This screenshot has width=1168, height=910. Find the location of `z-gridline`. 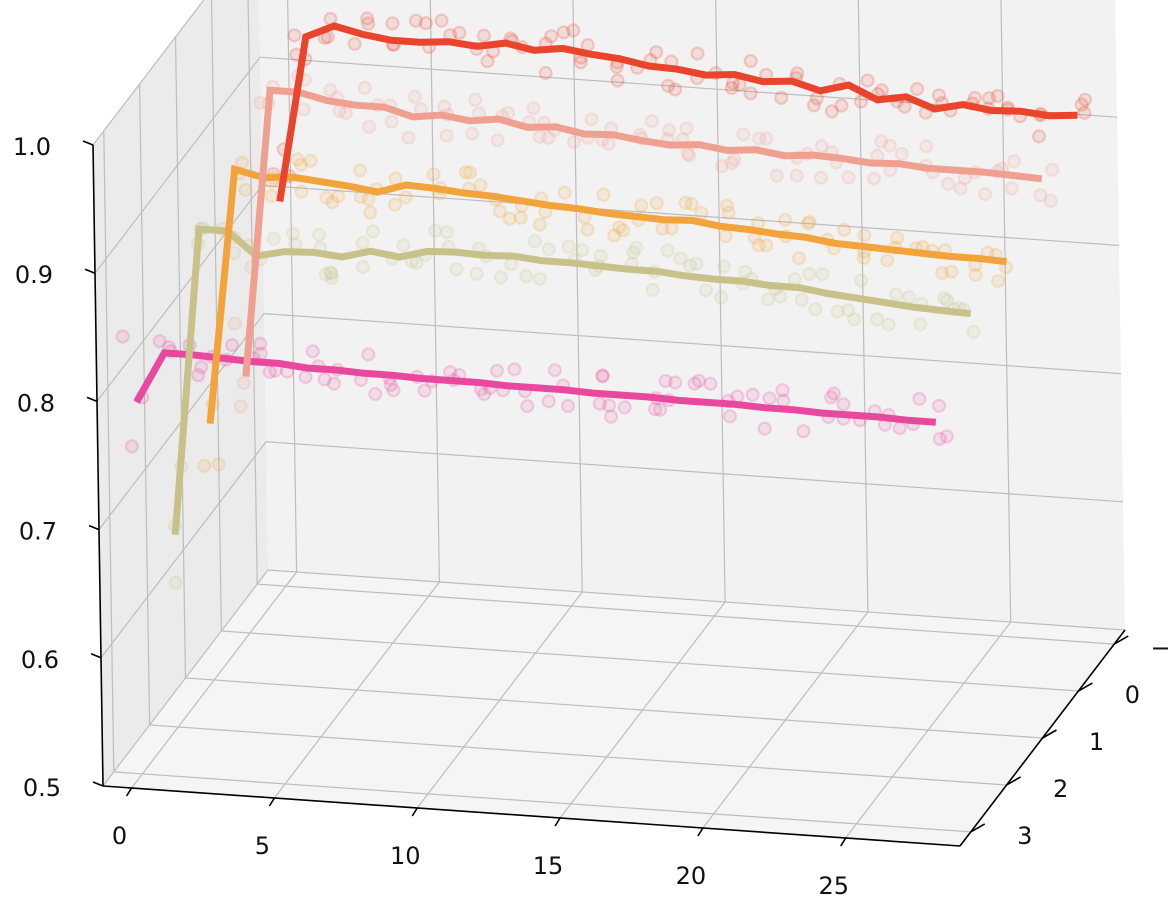

z-gridline is located at coordinates (148, 73).